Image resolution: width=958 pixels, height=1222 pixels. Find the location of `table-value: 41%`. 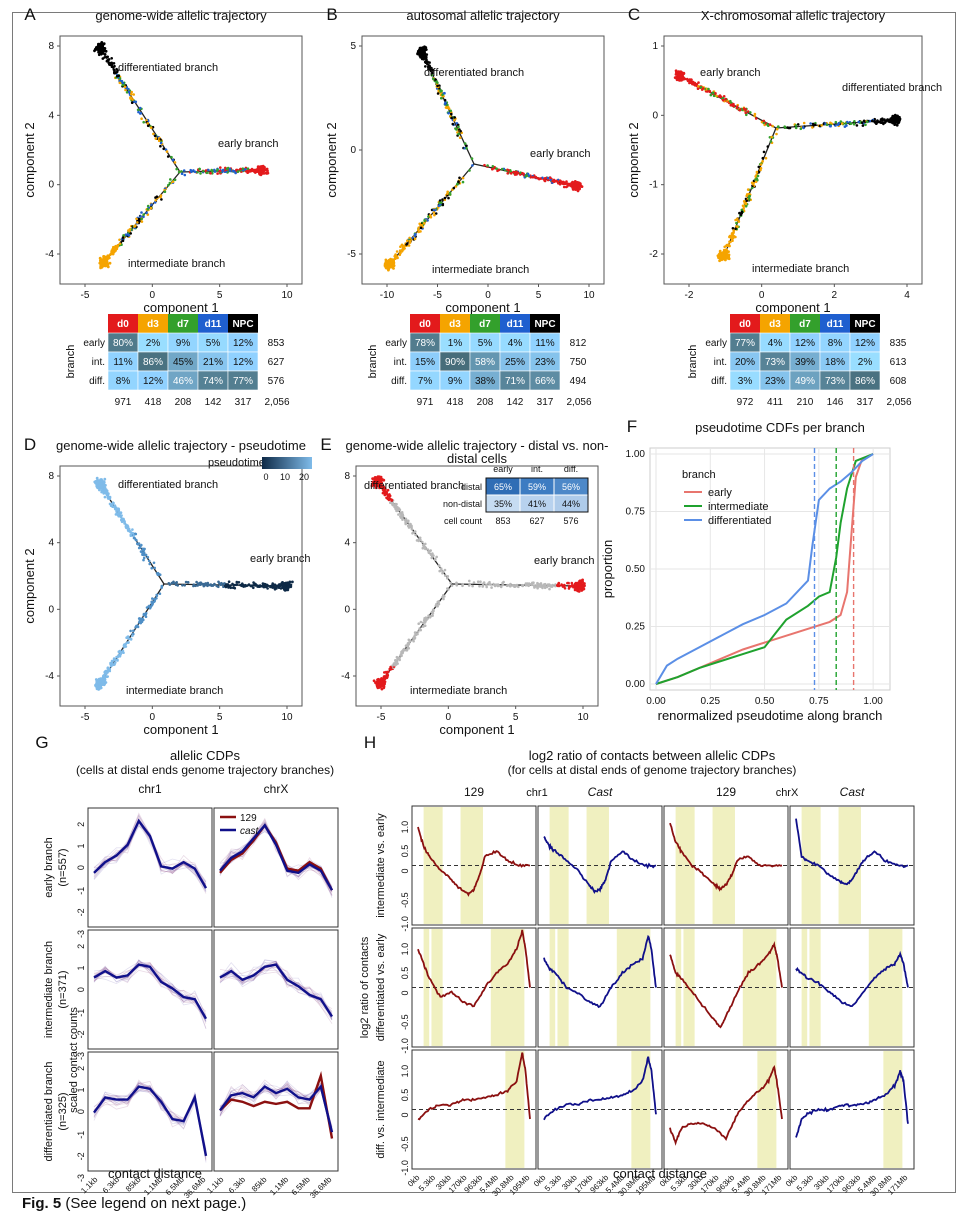

table-value: 41% is located at coordinates (537, 504).